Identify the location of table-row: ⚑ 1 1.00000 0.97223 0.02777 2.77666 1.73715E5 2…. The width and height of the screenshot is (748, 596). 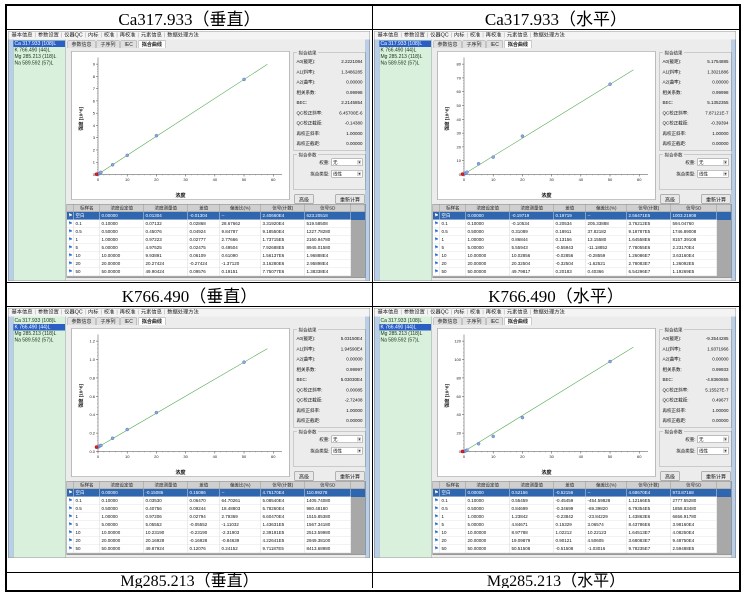
(216, 240).